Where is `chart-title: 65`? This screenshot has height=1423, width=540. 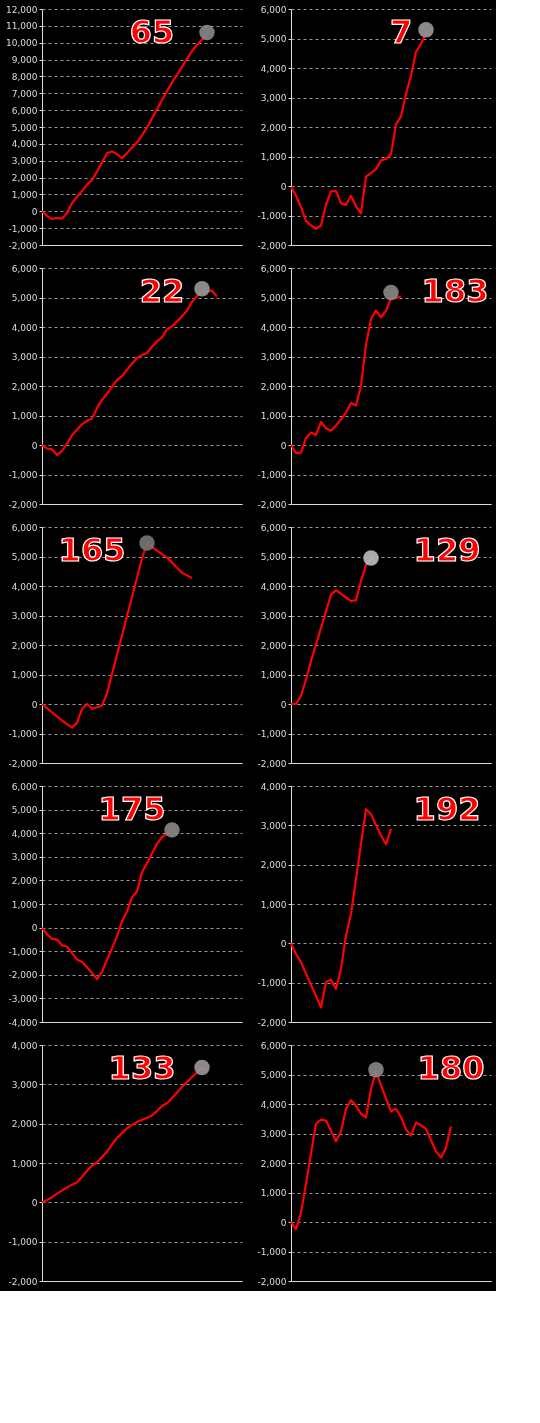
chart-title: 65 is located at coordinates (152, 32).